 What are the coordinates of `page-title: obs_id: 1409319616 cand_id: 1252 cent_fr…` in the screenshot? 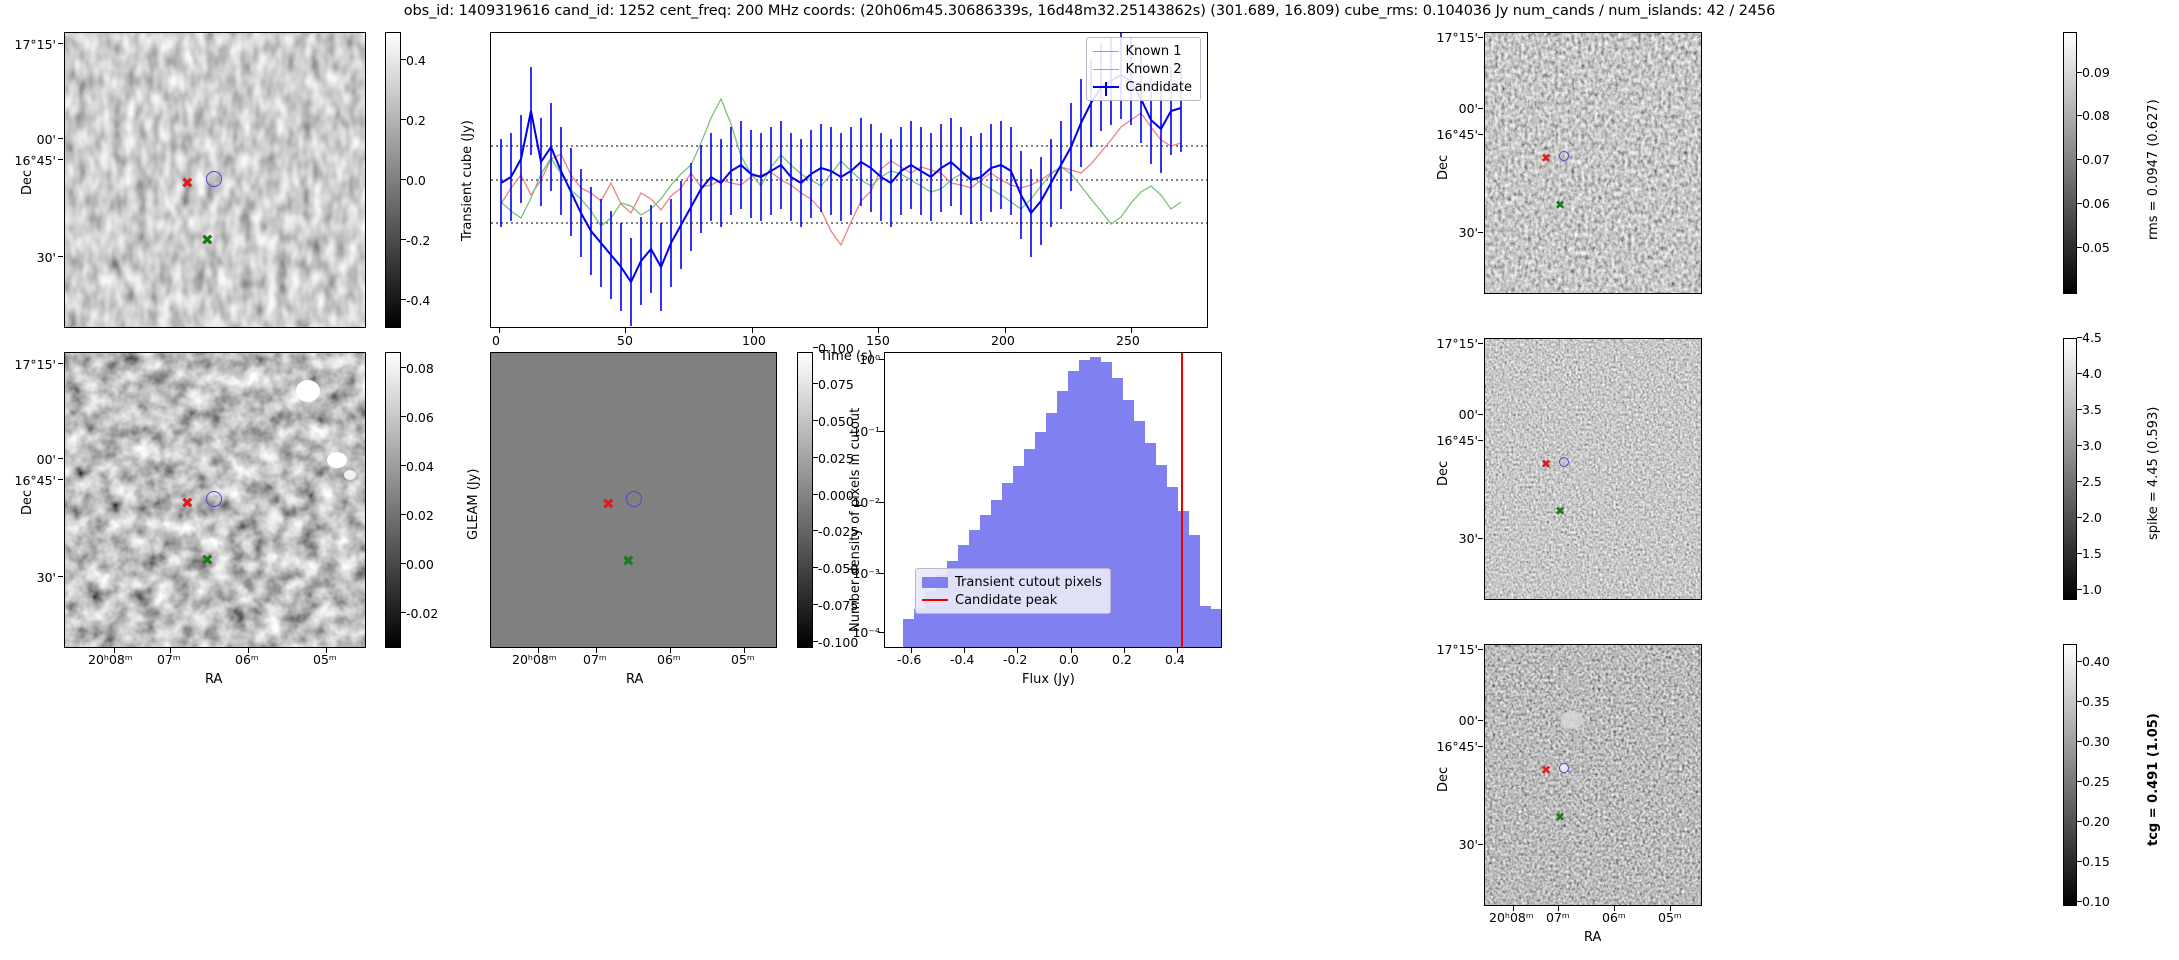 It's located at (1089, 11).